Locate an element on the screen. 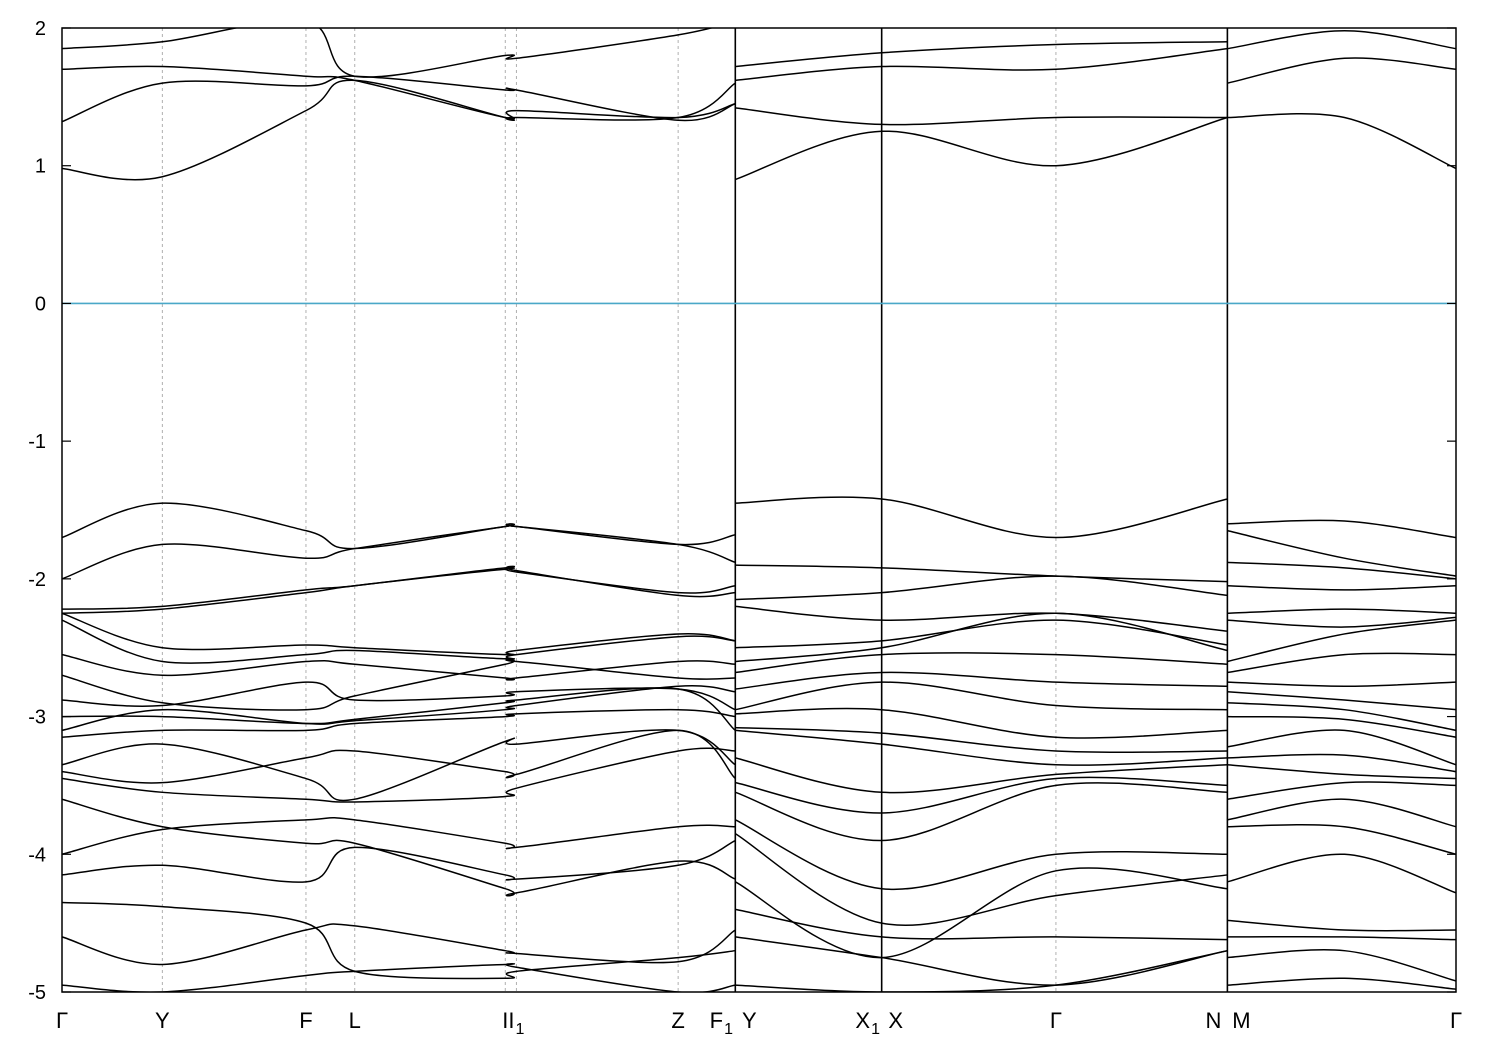 The height and width of the screenshot is (1050, 1500). kpoint-label: L is located at coordinates (355, 1020).